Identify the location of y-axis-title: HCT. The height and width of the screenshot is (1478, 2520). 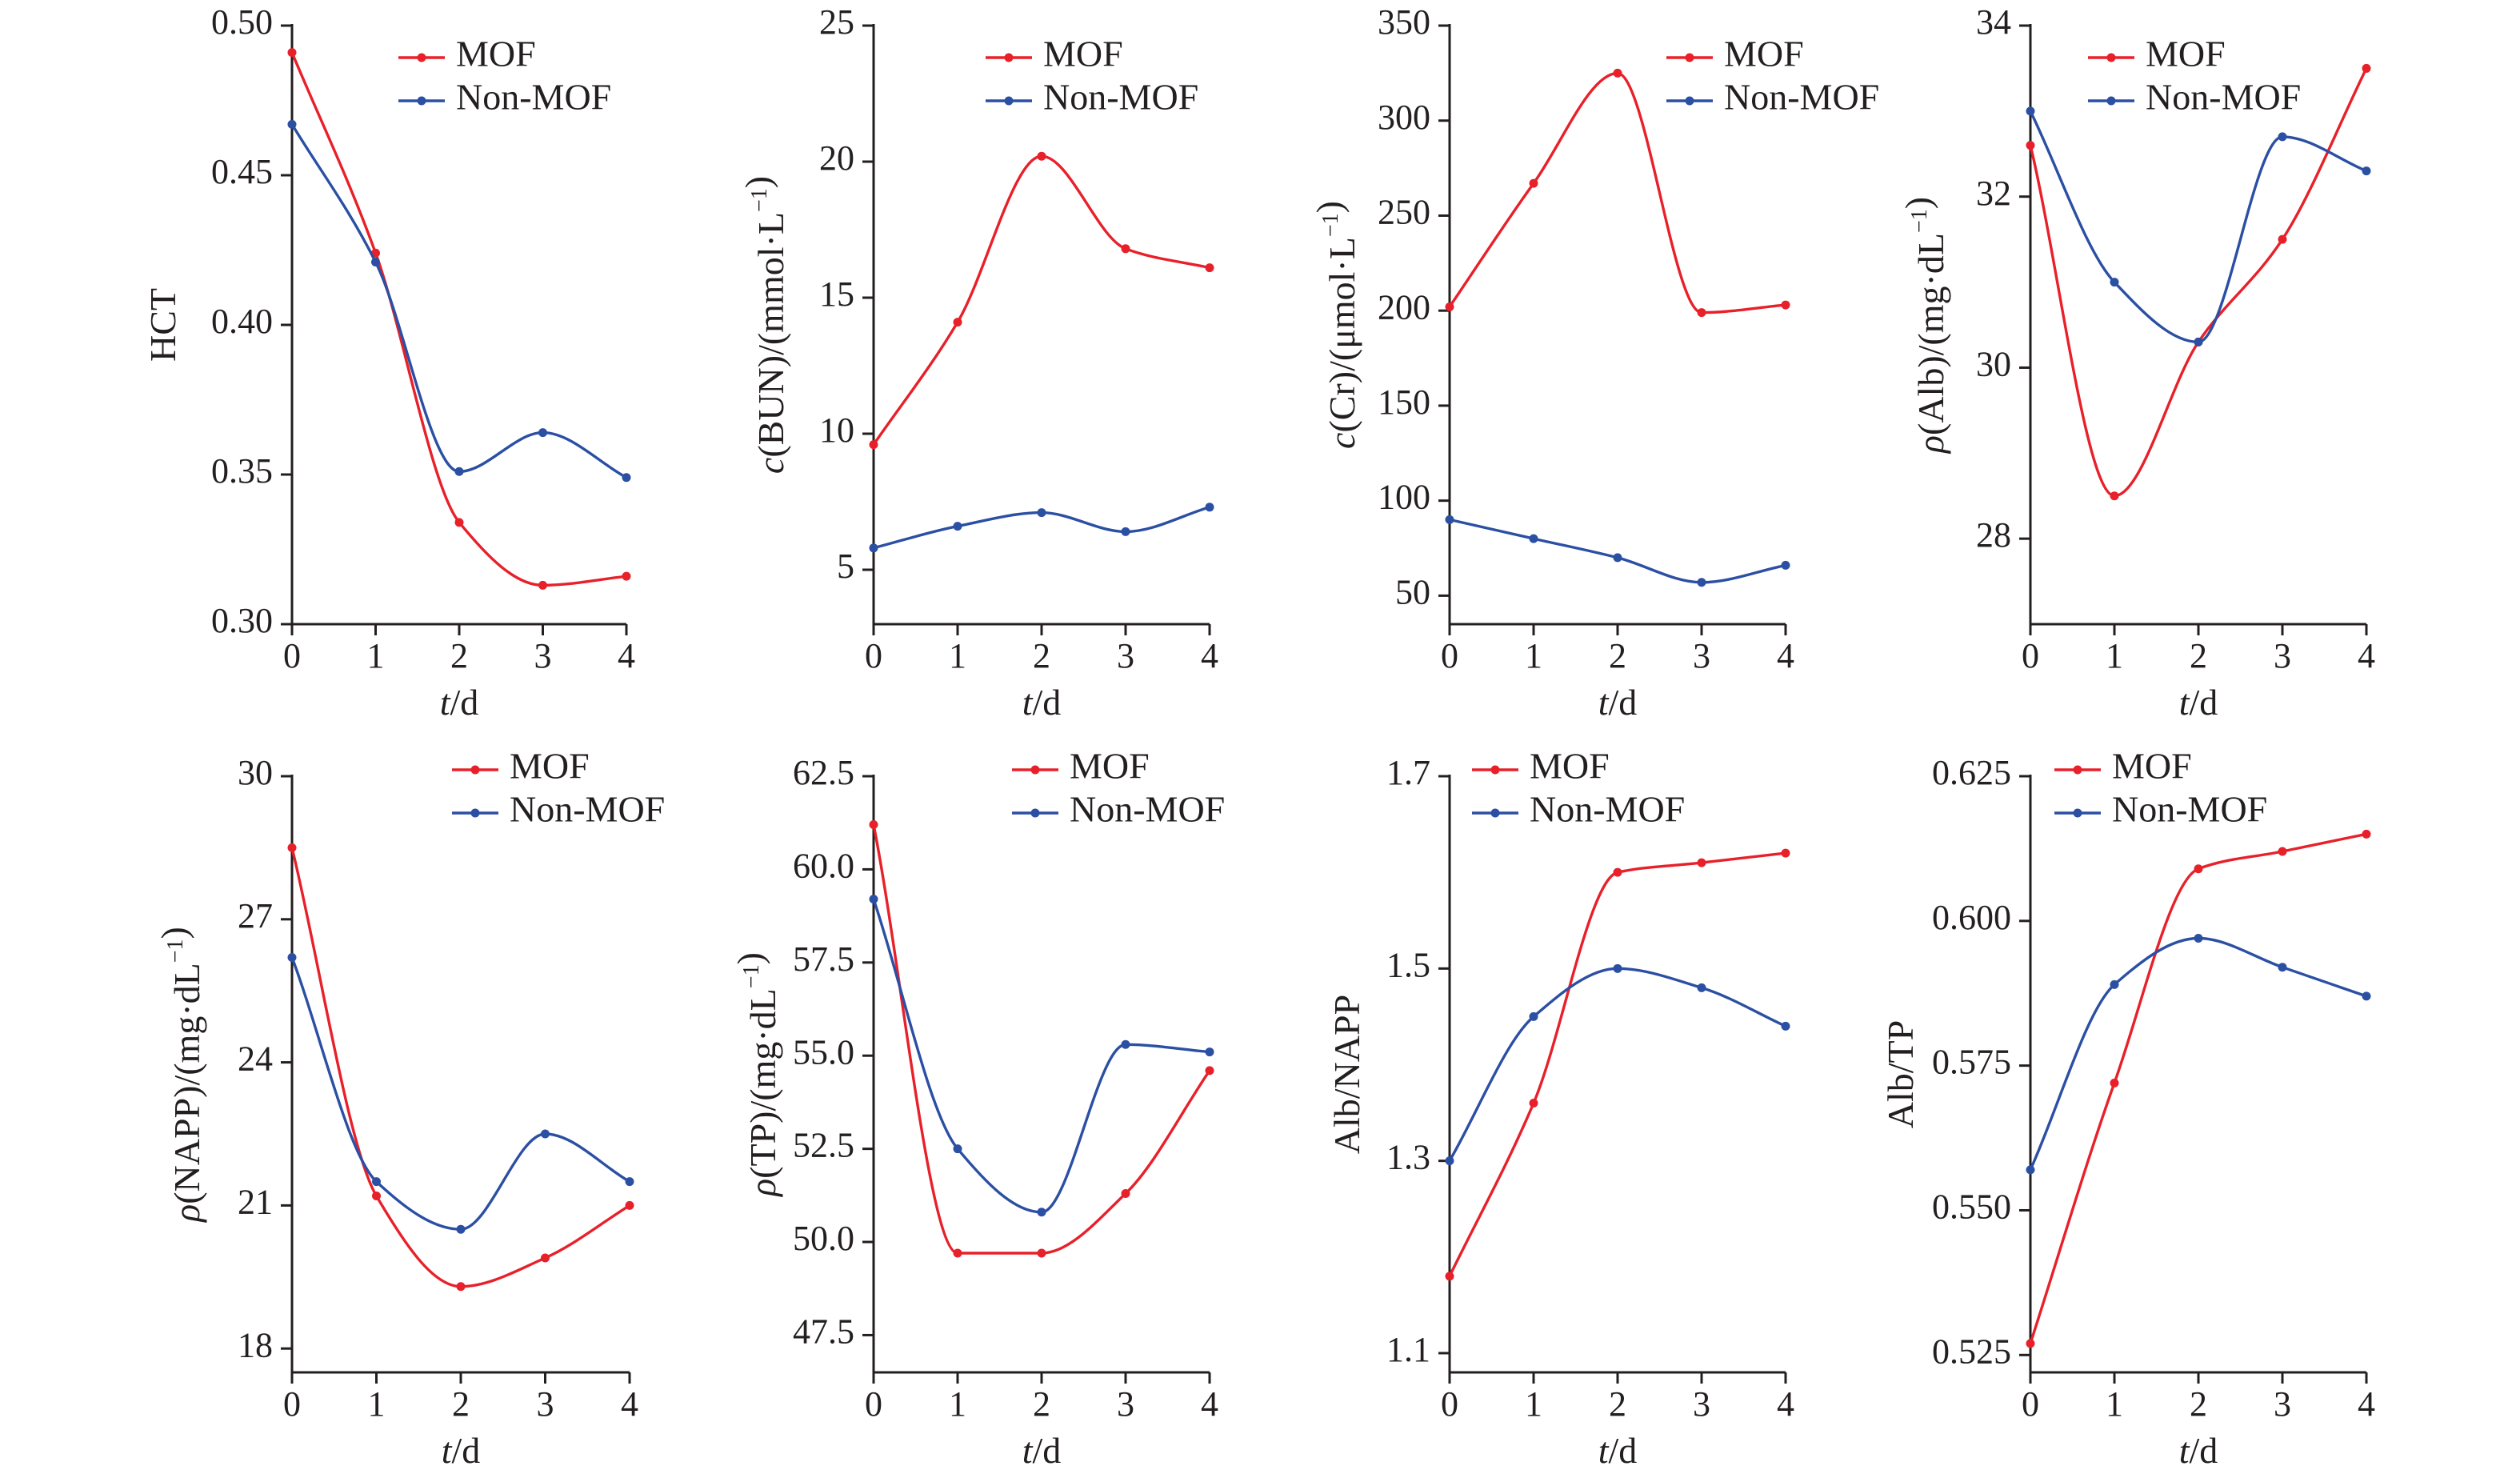
(162, 325).